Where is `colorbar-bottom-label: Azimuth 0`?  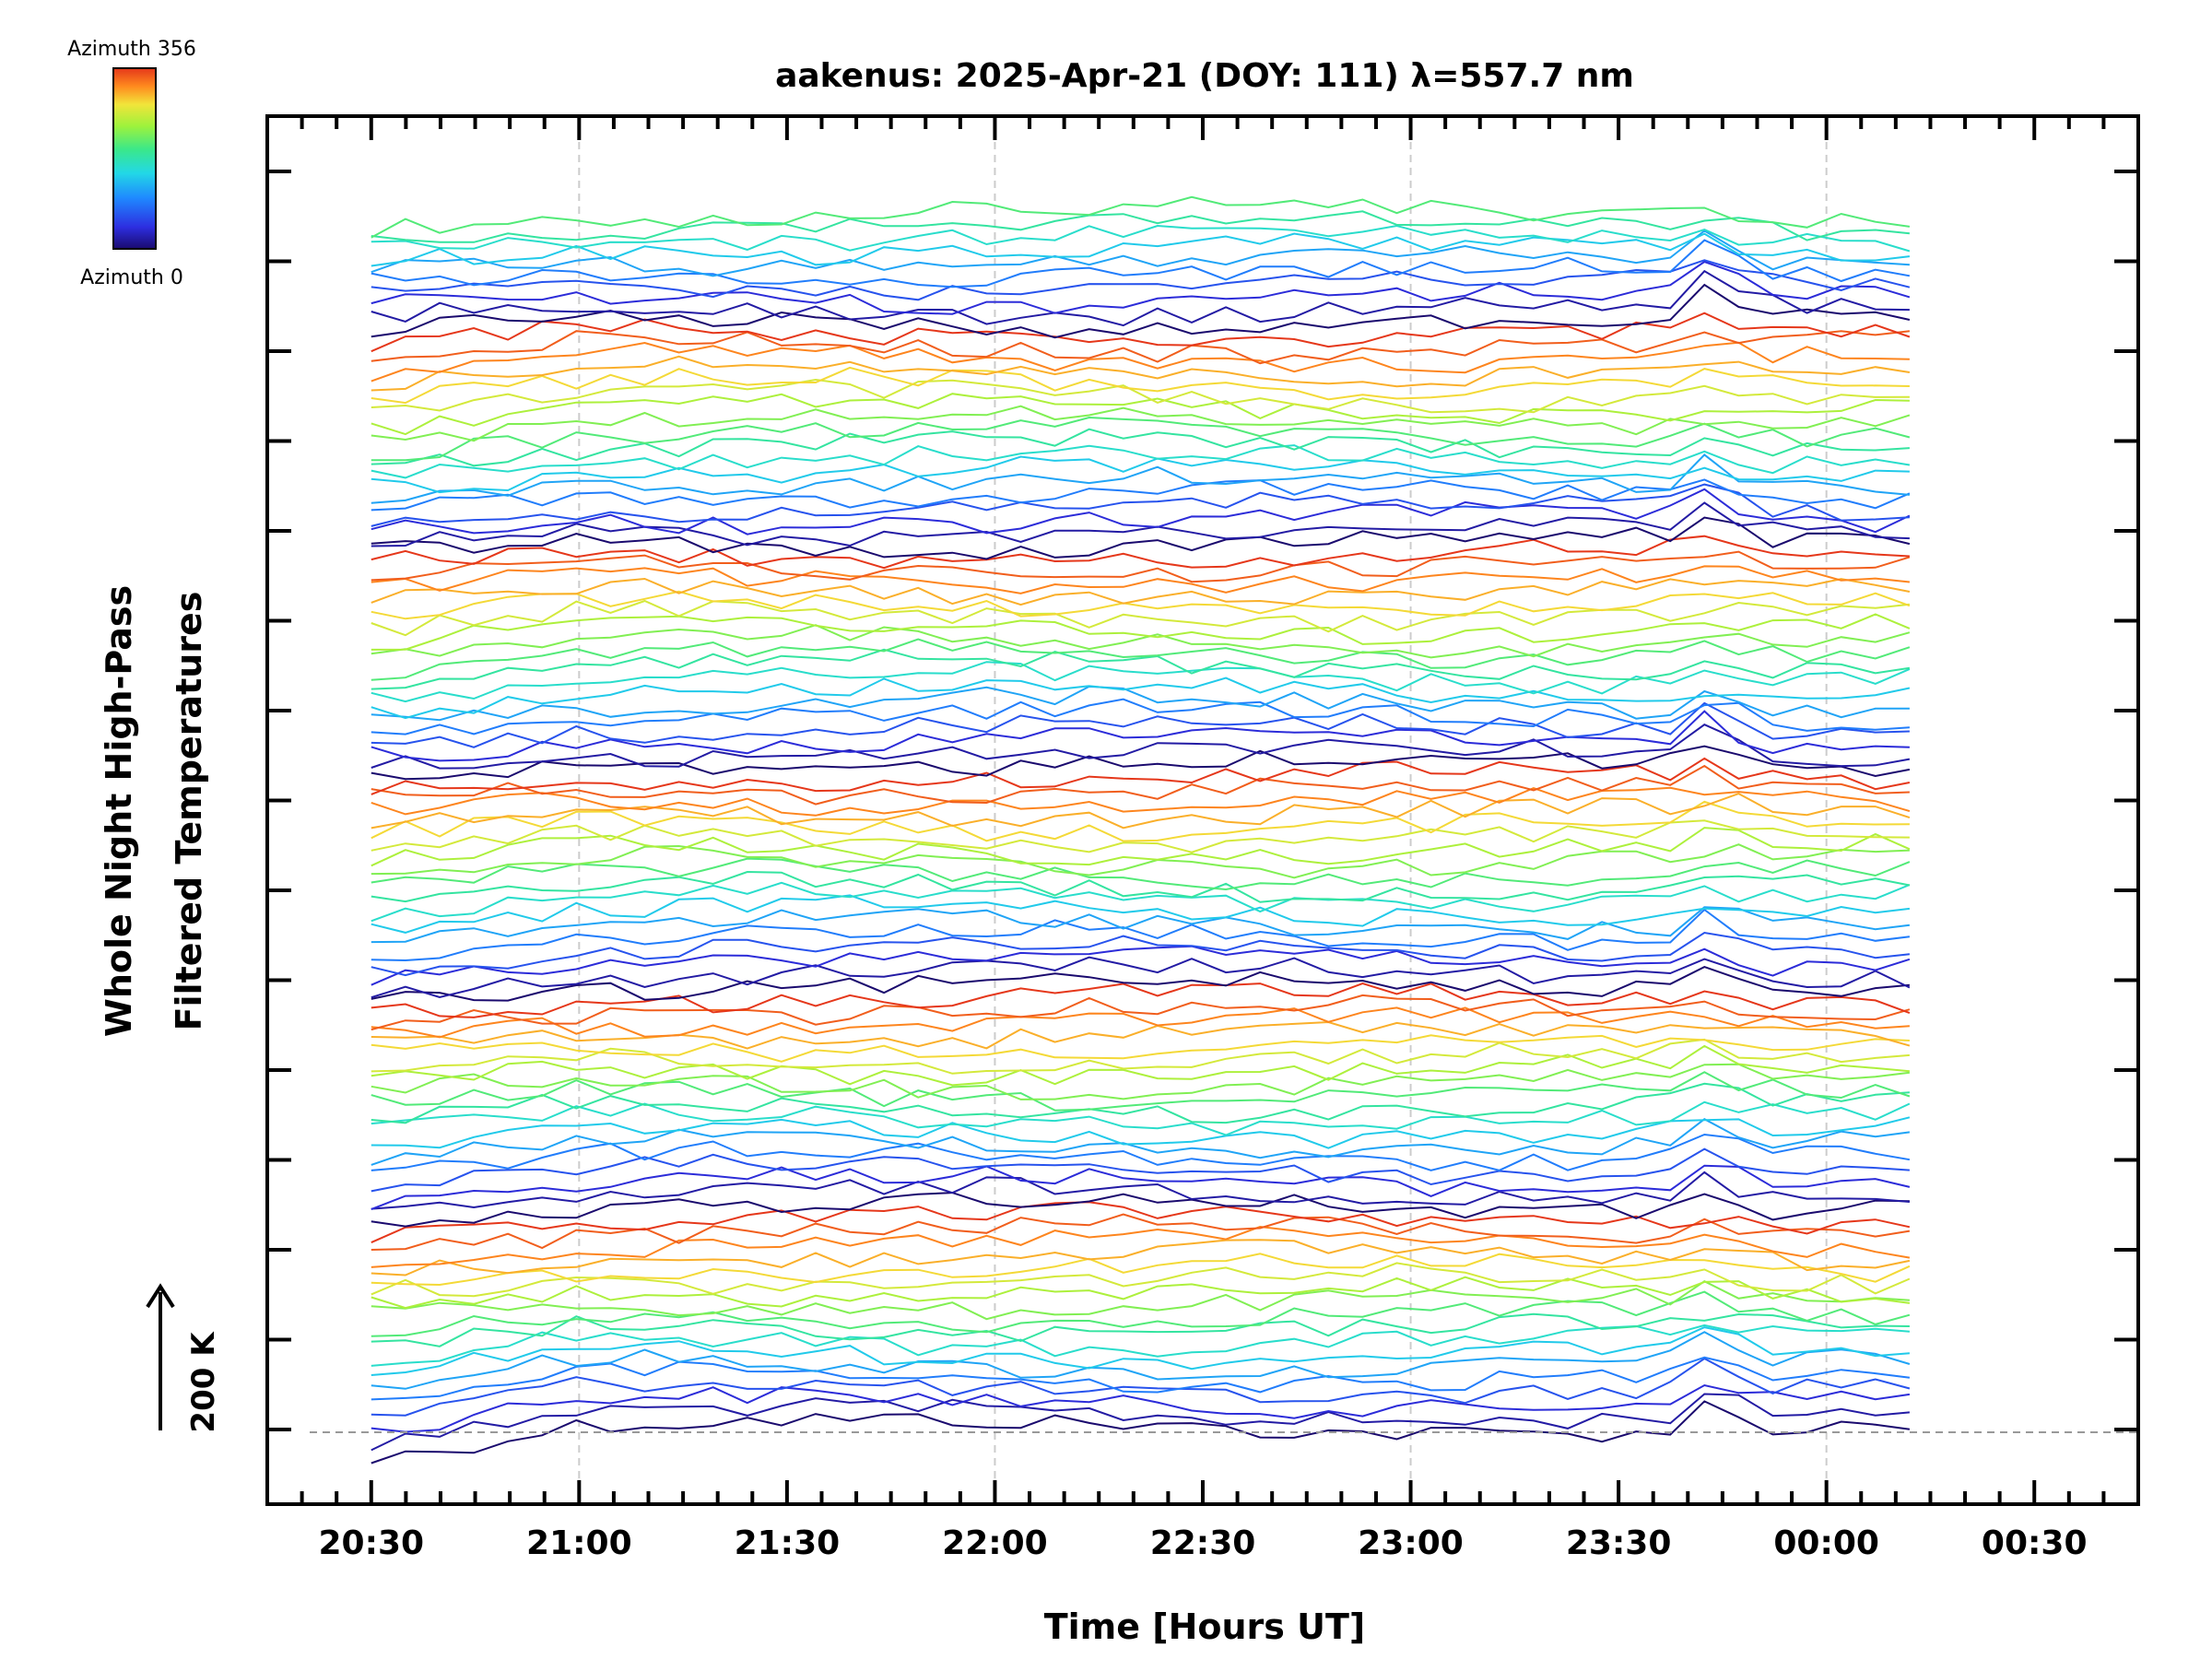
colorbar-bottom-label: Azimuth 0 is located at coordinates (131, 277).